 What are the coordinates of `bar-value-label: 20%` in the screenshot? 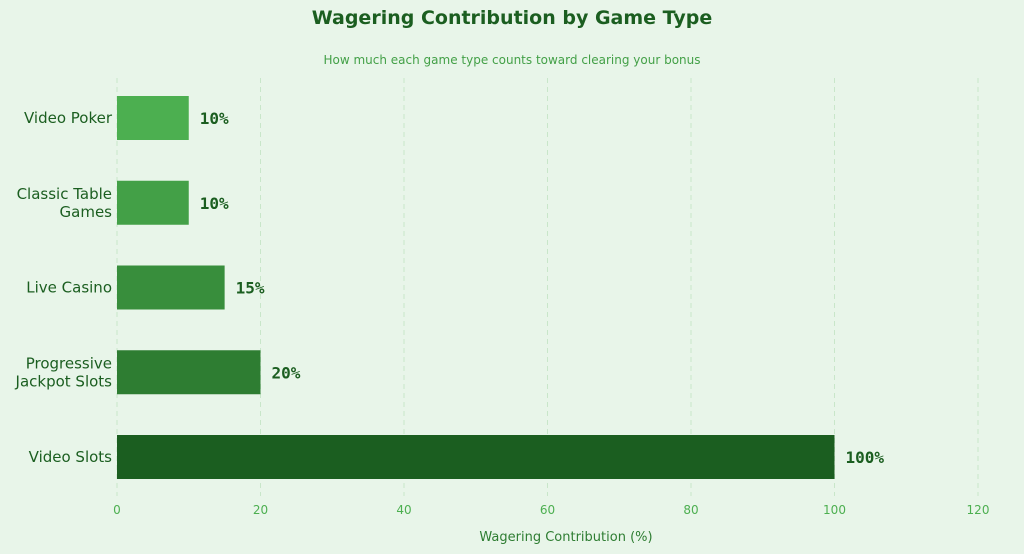 It's located at (286, 372).